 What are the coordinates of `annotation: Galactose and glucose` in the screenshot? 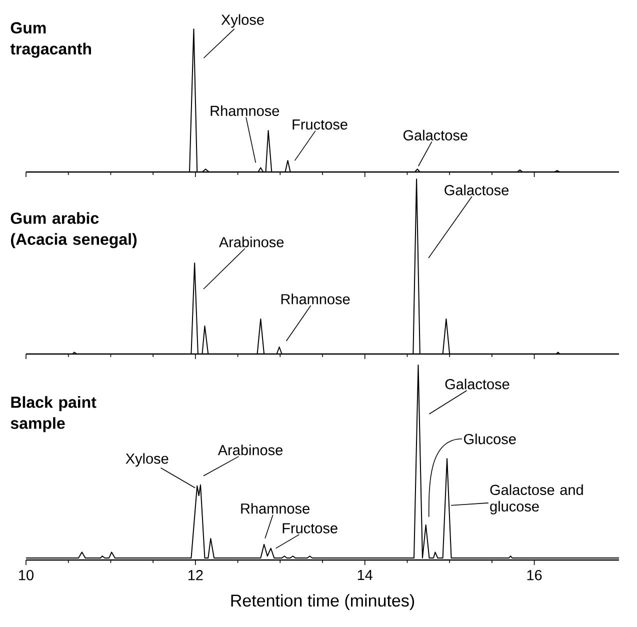 It's located at (536, 499).